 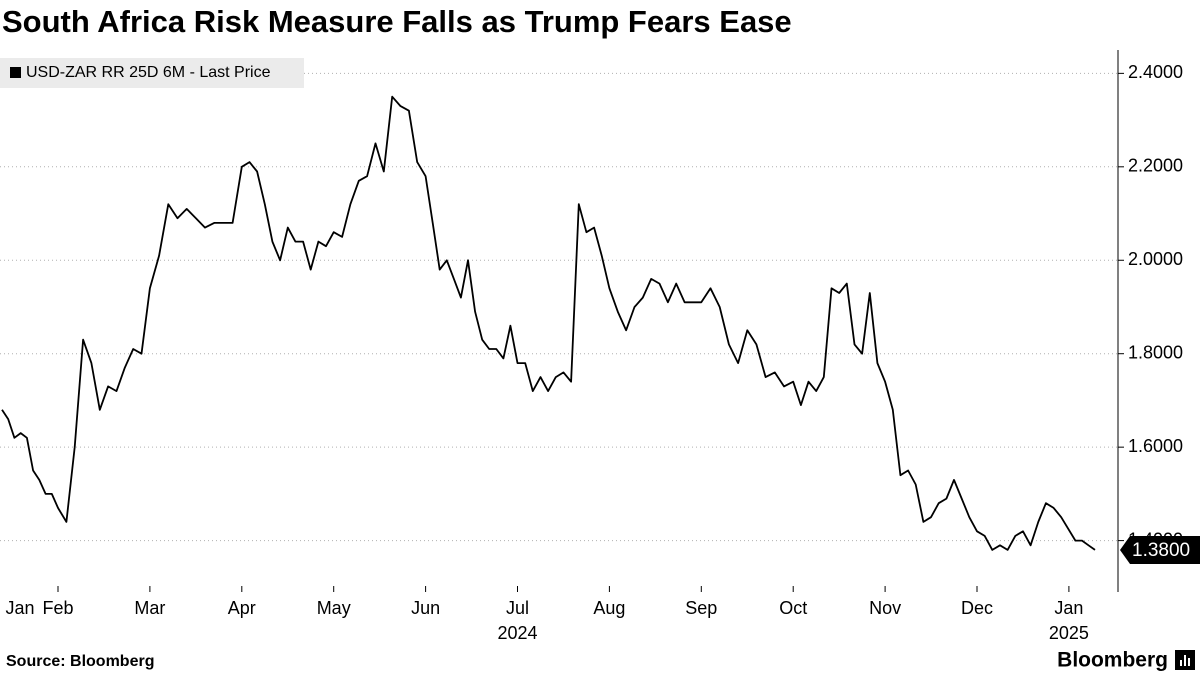 I want to click on x-tick-label: Jun, so click(x=425, y=608).